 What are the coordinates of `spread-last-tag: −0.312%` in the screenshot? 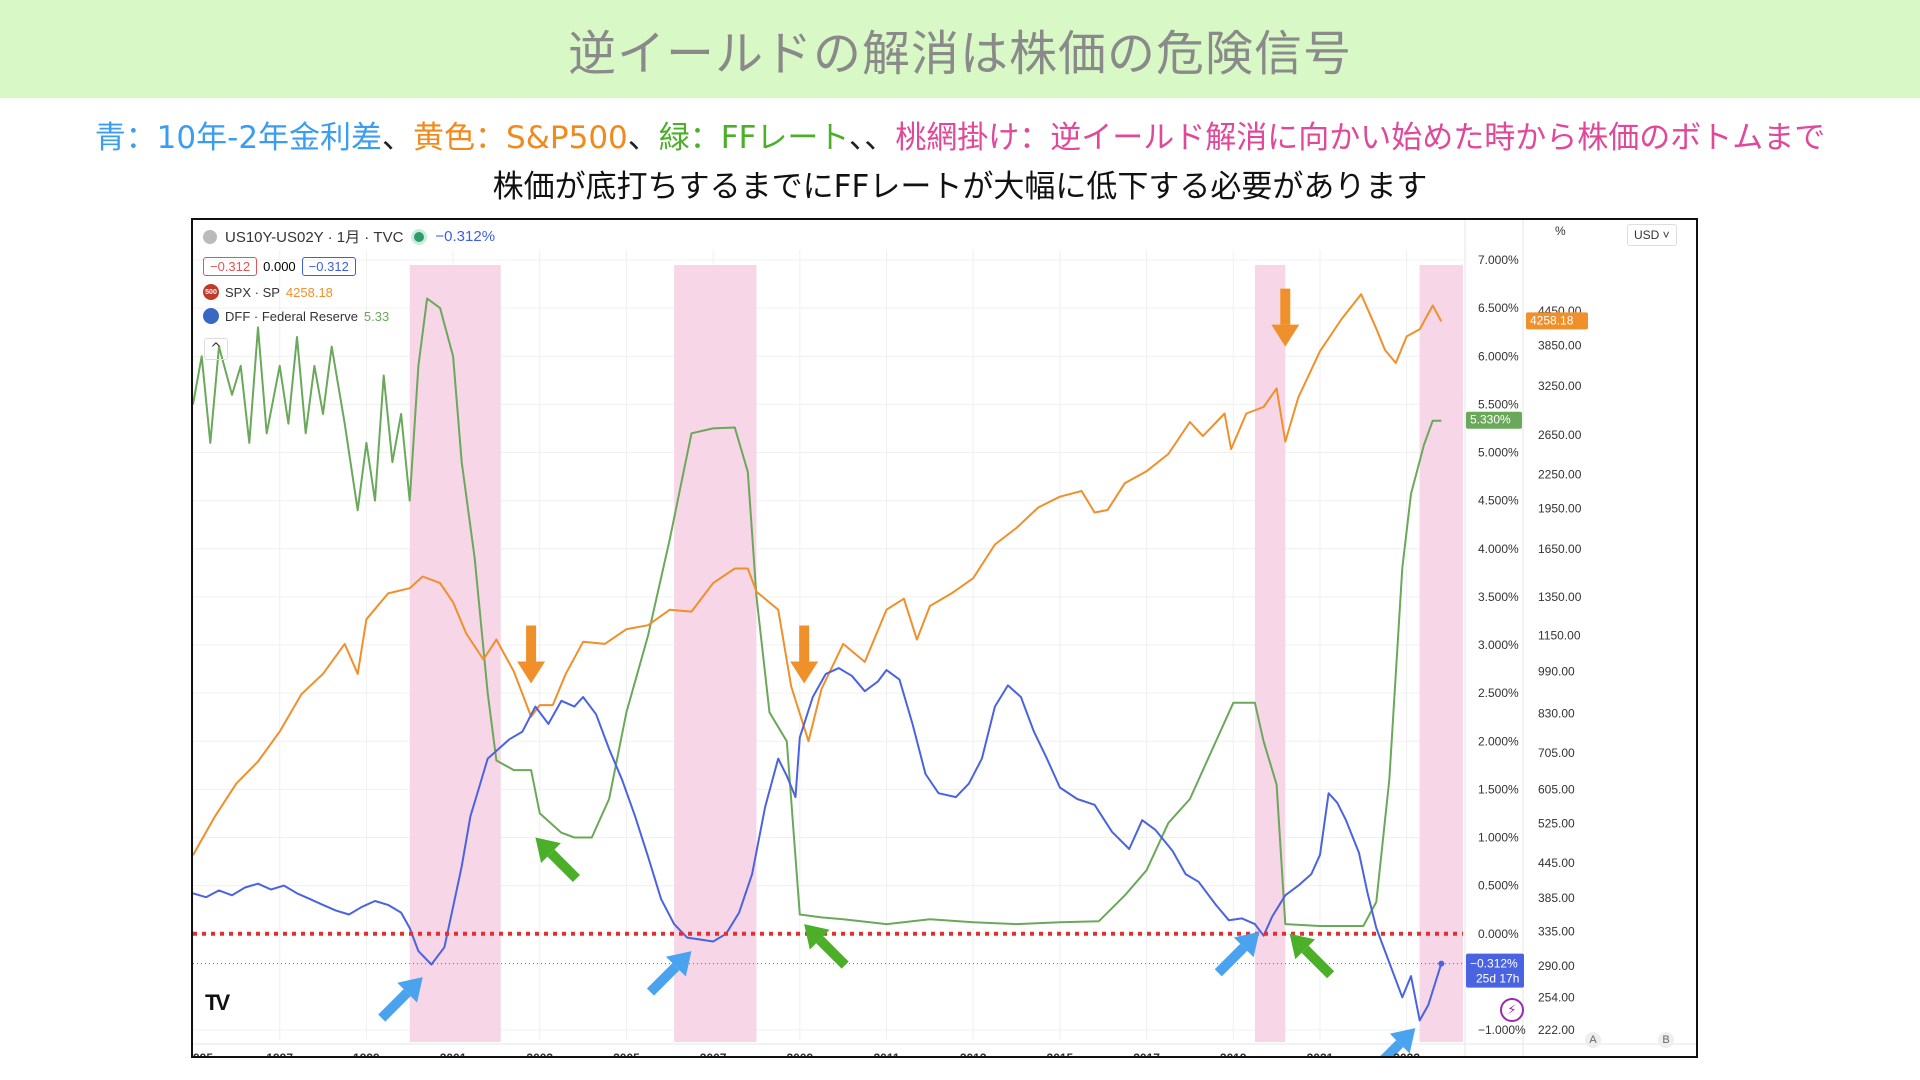 It's located at (1494, 964).